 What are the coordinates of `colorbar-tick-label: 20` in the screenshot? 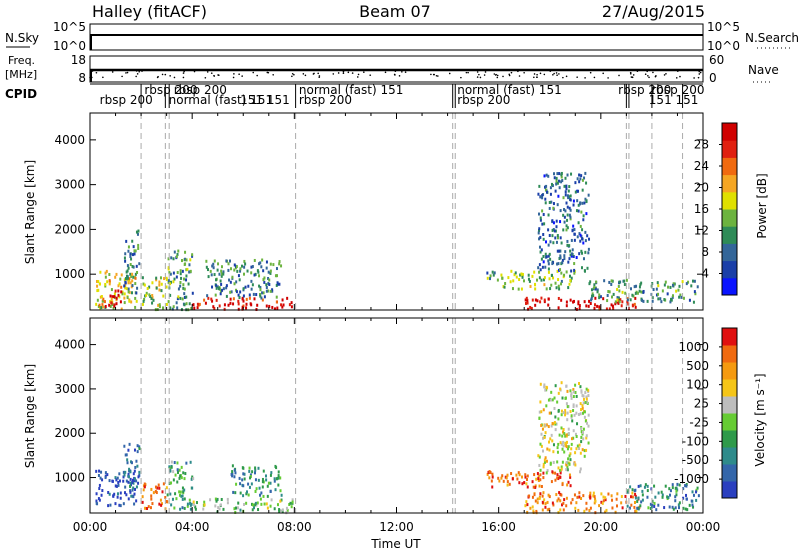 It's located at (701, 188).